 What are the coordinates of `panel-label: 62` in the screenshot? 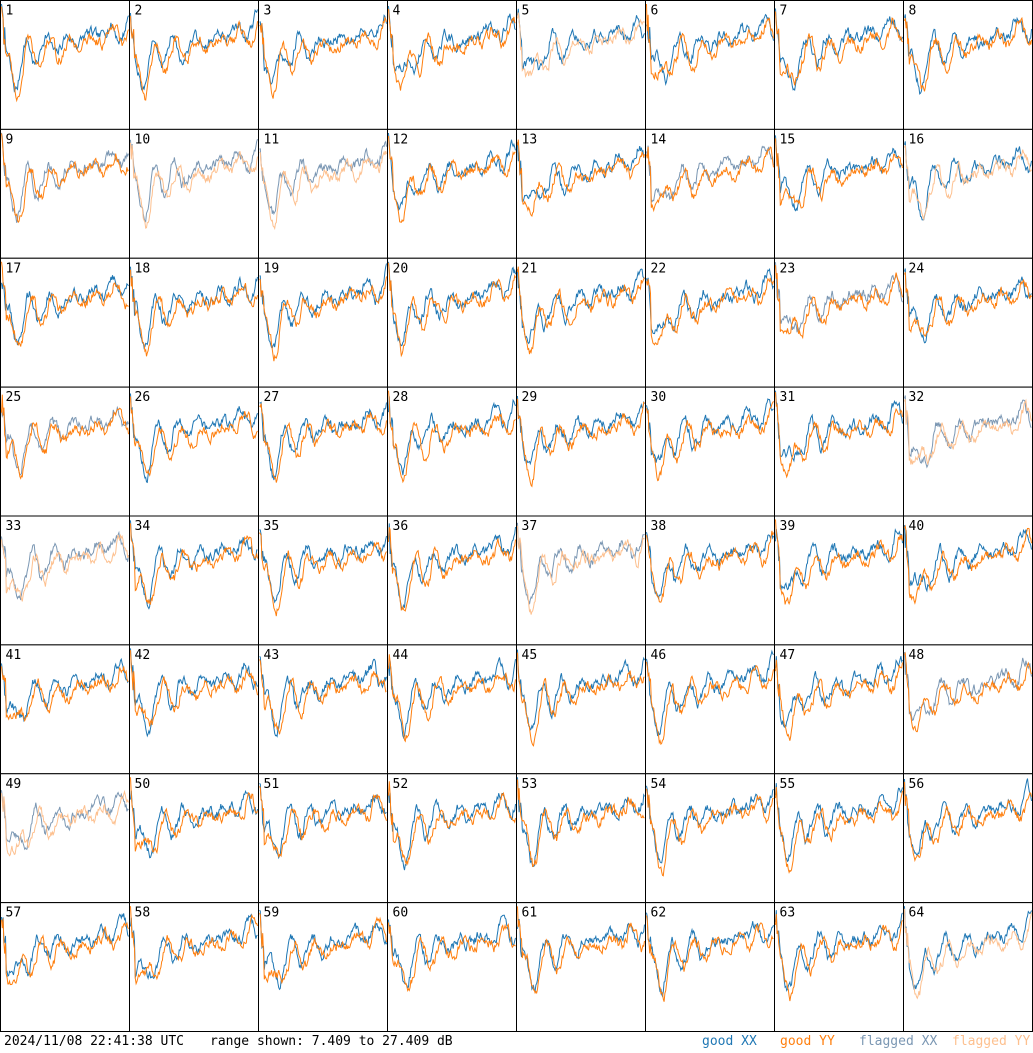 It's located at (659, 913).